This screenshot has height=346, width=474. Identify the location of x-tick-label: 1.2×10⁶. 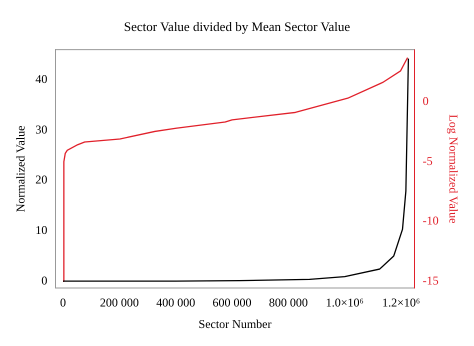
(401, 303).